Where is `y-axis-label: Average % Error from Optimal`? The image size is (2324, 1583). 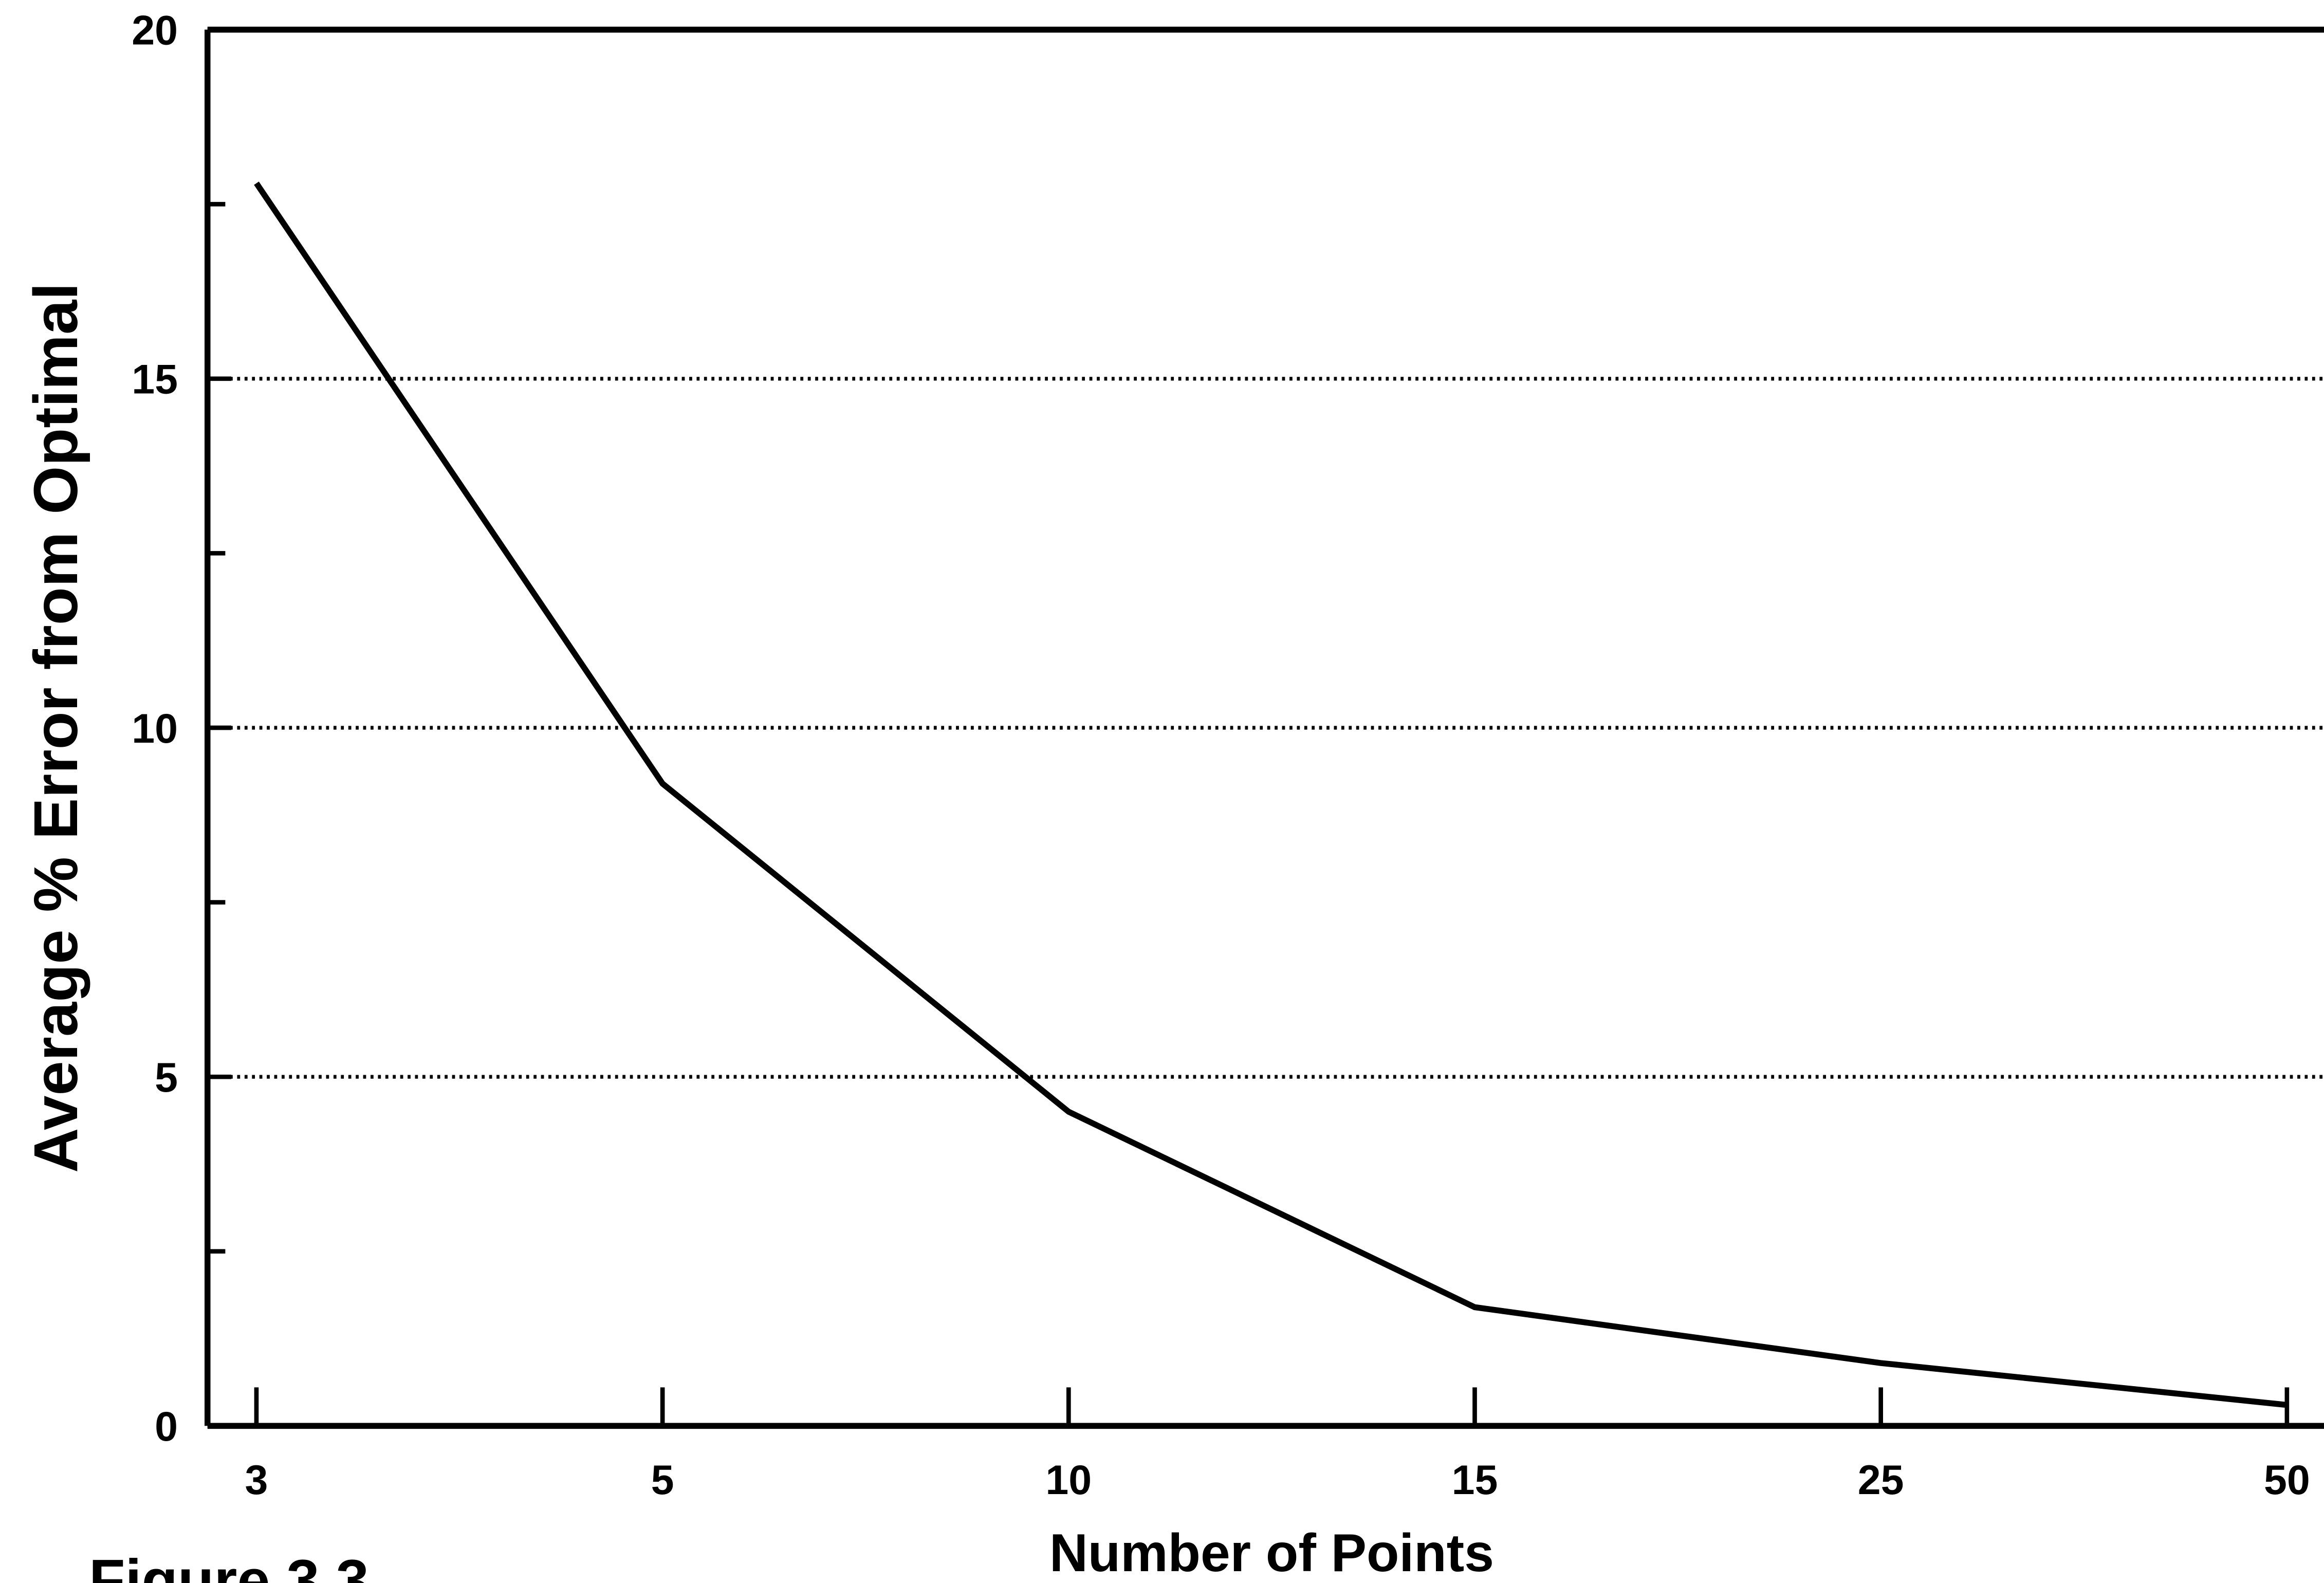 y-axis-label: Average % Error from Optimal is located at coordinates (55, 728).